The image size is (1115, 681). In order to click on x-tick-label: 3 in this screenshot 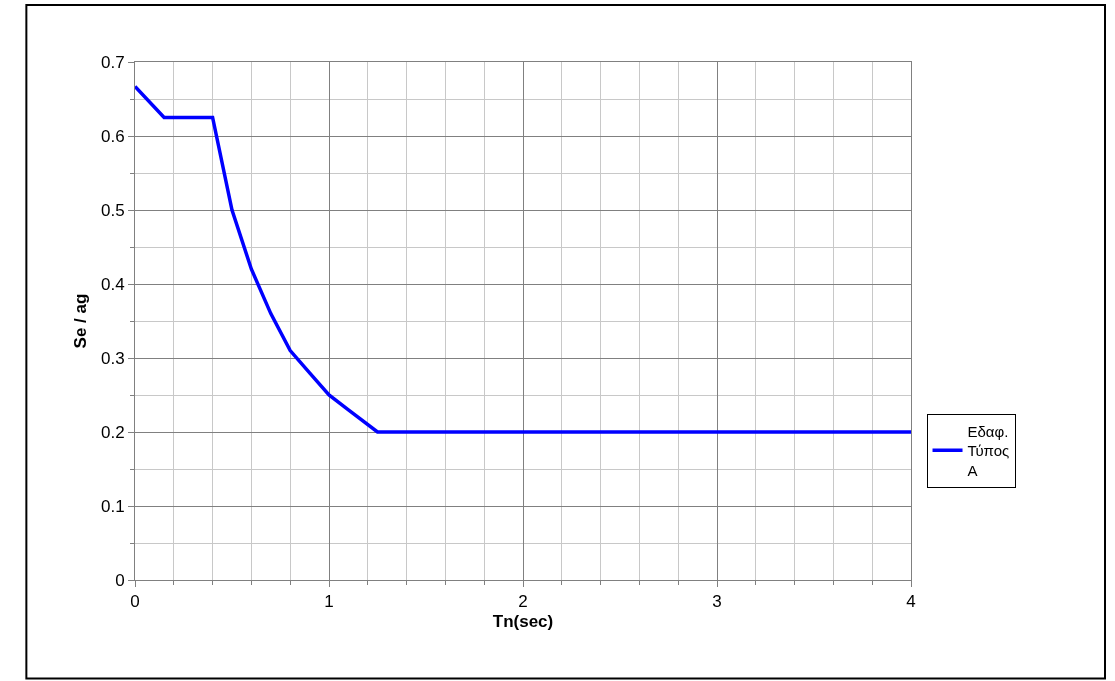, I will do `click(717, 602)`.